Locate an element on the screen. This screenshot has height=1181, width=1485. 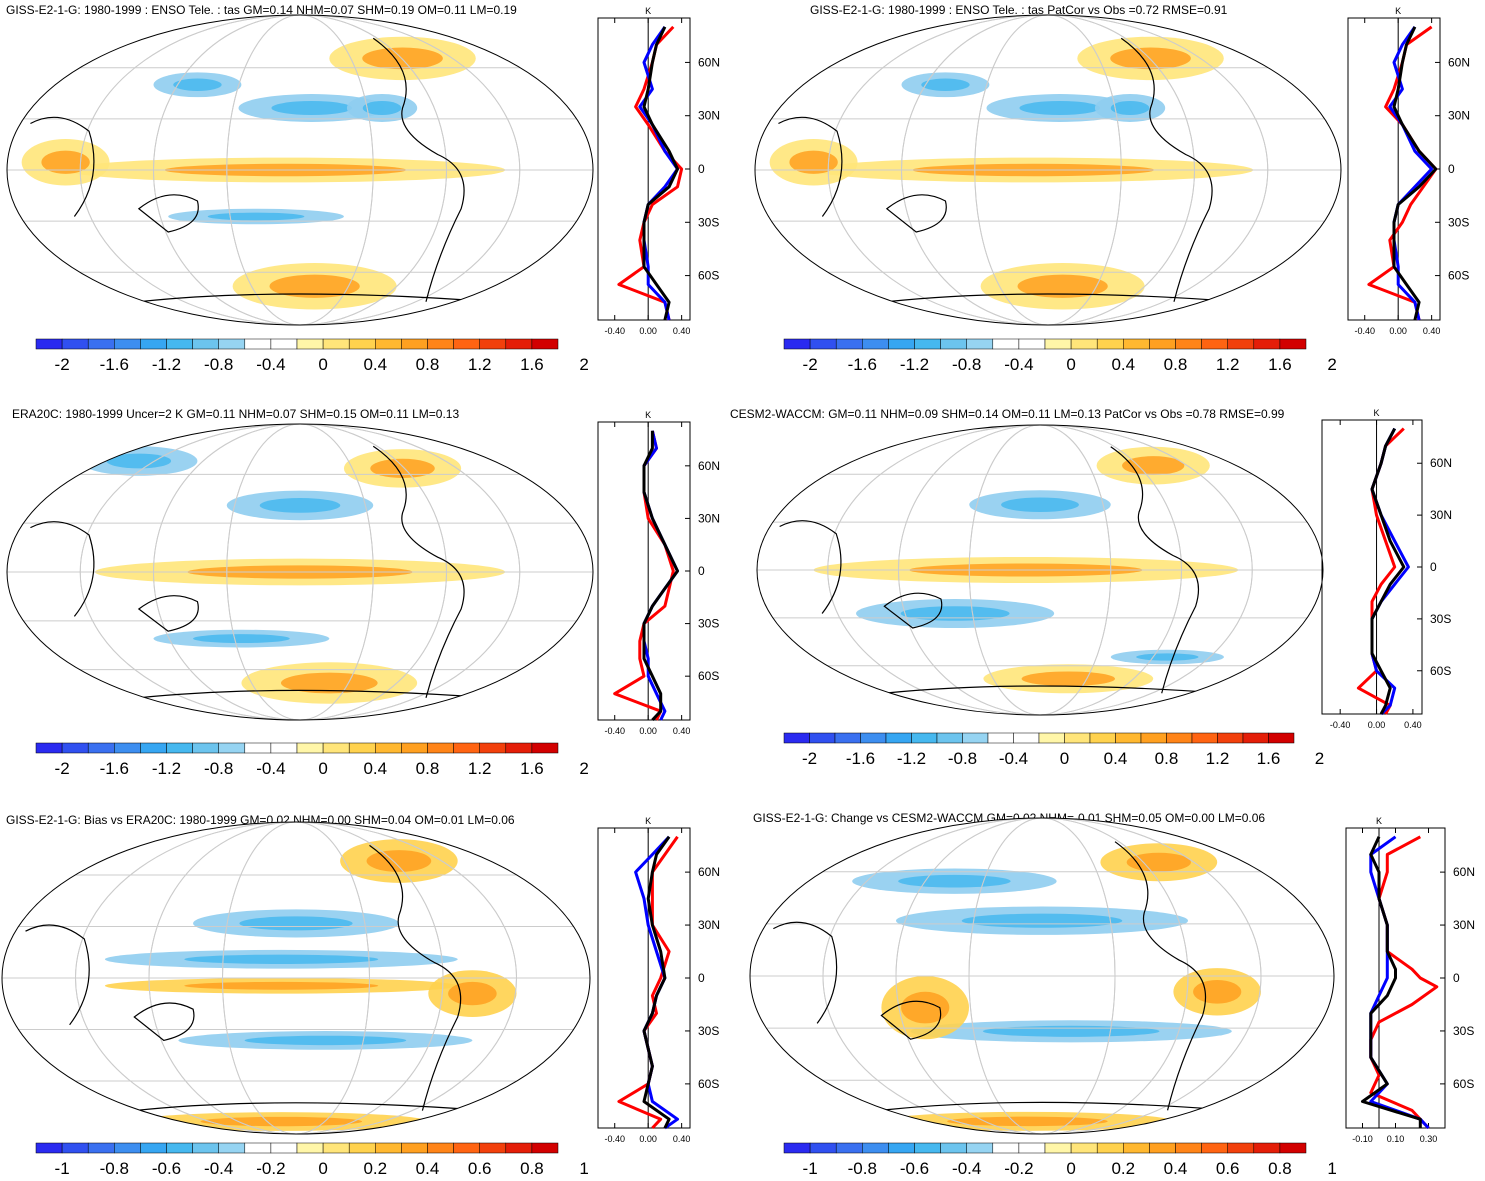
colorbar-tick-label: -1.2 is located at coordinates (166, 364).